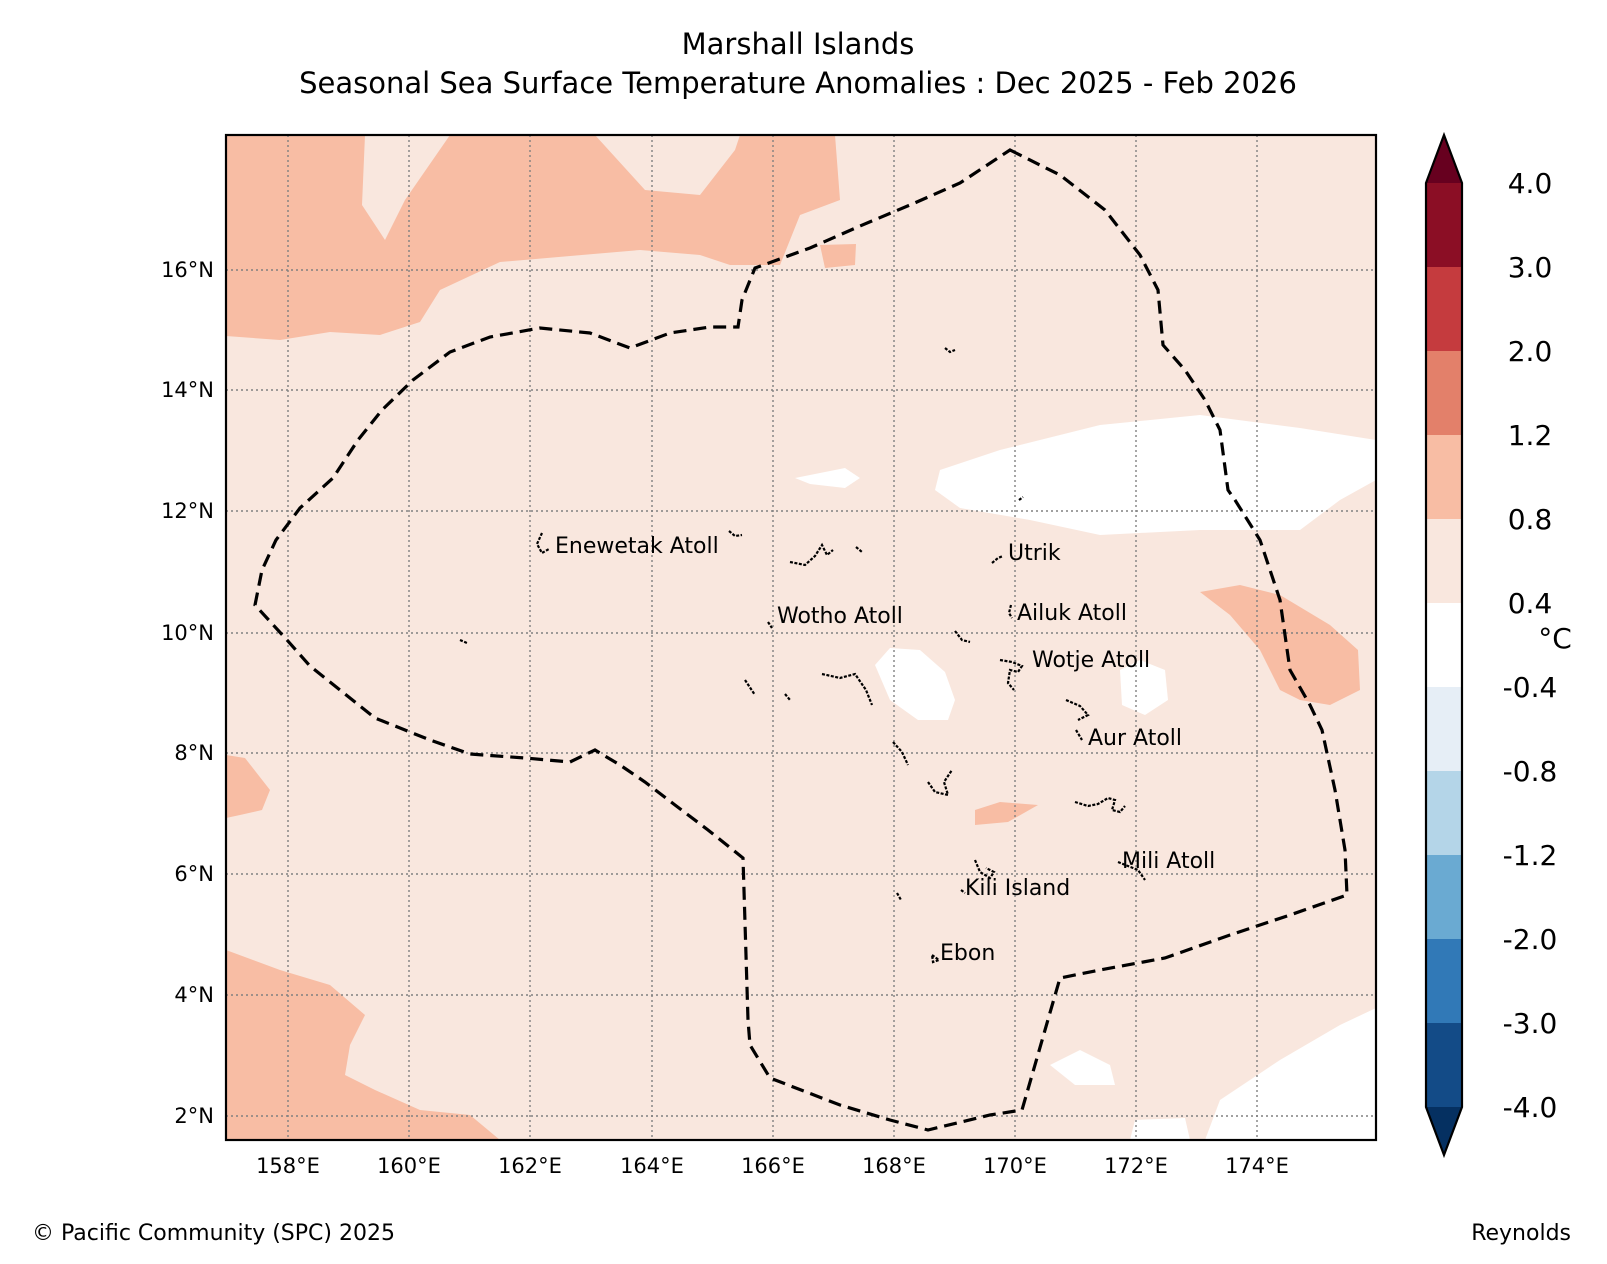 This screenshot has height=1264, width=1607. What do you see at coordinates (1530, 267) in the screenshot?
I see `colorbar-label: 3.0` at bounding box center [1530, 267].